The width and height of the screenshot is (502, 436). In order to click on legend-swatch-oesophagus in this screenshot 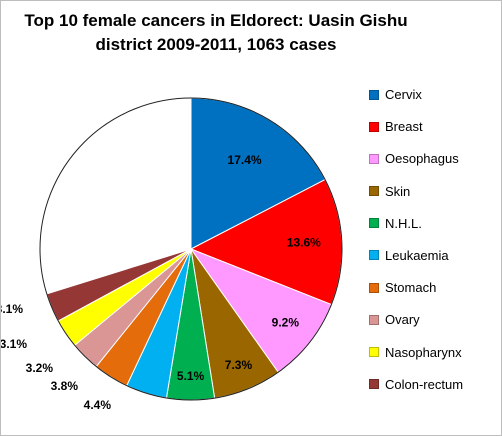, I will do `click(374, 158)`.